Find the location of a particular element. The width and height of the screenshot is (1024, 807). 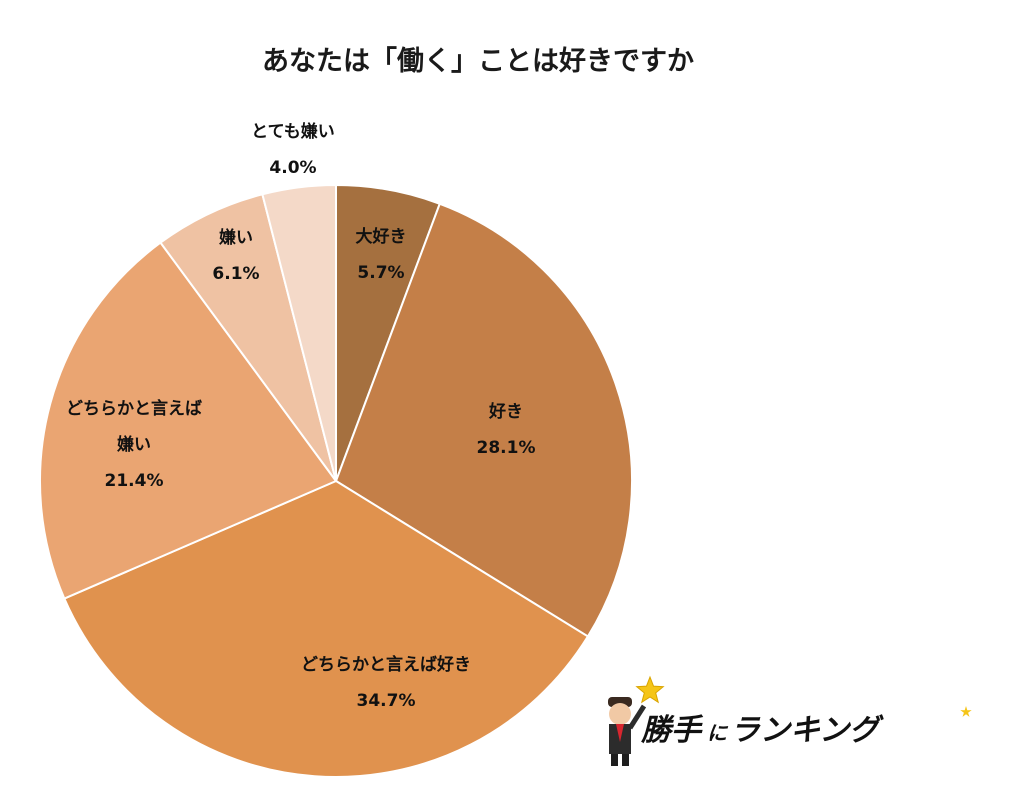

slice-value-label: 6.1% is located at coordinates (235, 274).